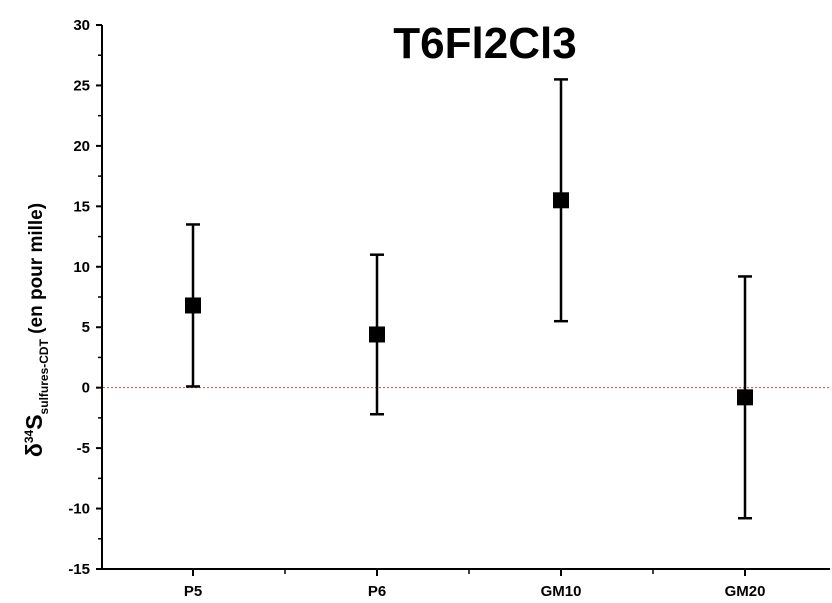 The image size is (832, 603). I want to click on y-axis-label: δ34Ssulfures-CDT (en pour mille), so click(36, 330).